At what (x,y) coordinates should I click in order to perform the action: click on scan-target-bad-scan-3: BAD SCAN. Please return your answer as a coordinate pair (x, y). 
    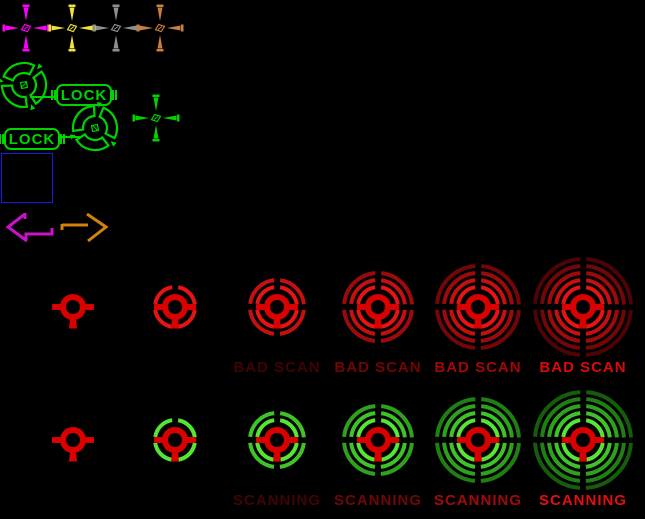
    Looking at the image, I should click on (277, 315).